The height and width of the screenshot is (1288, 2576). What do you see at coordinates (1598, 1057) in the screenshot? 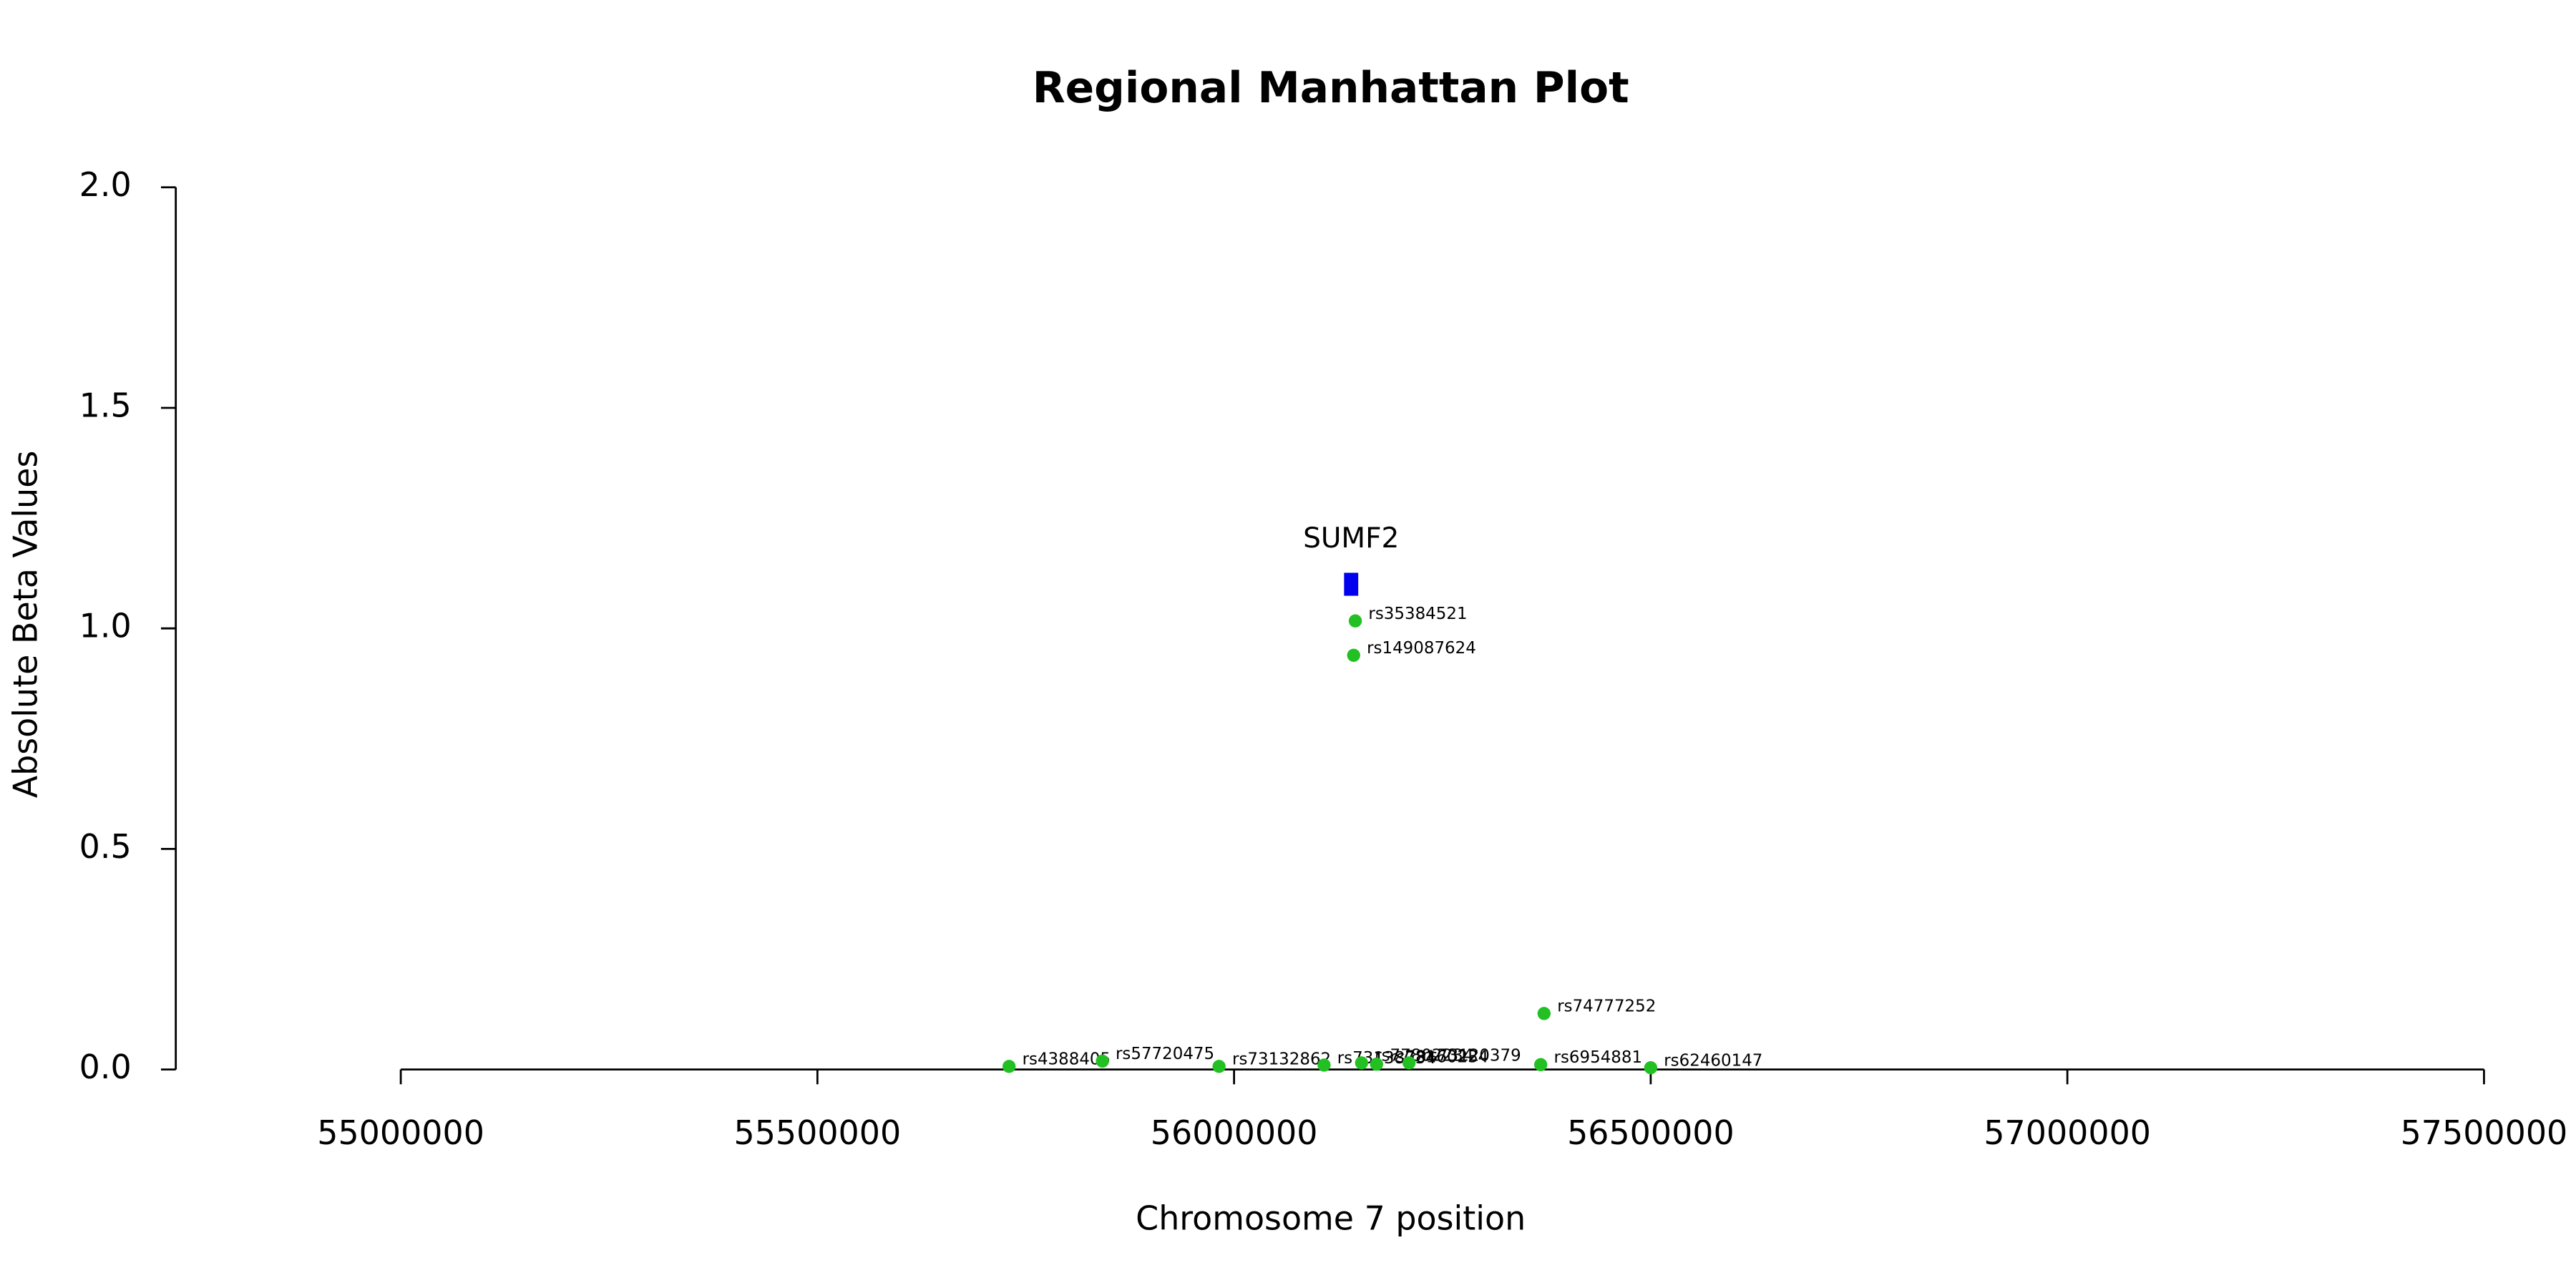
I see `snp-label: rs6954881` at bounding box center [1598, 1057].